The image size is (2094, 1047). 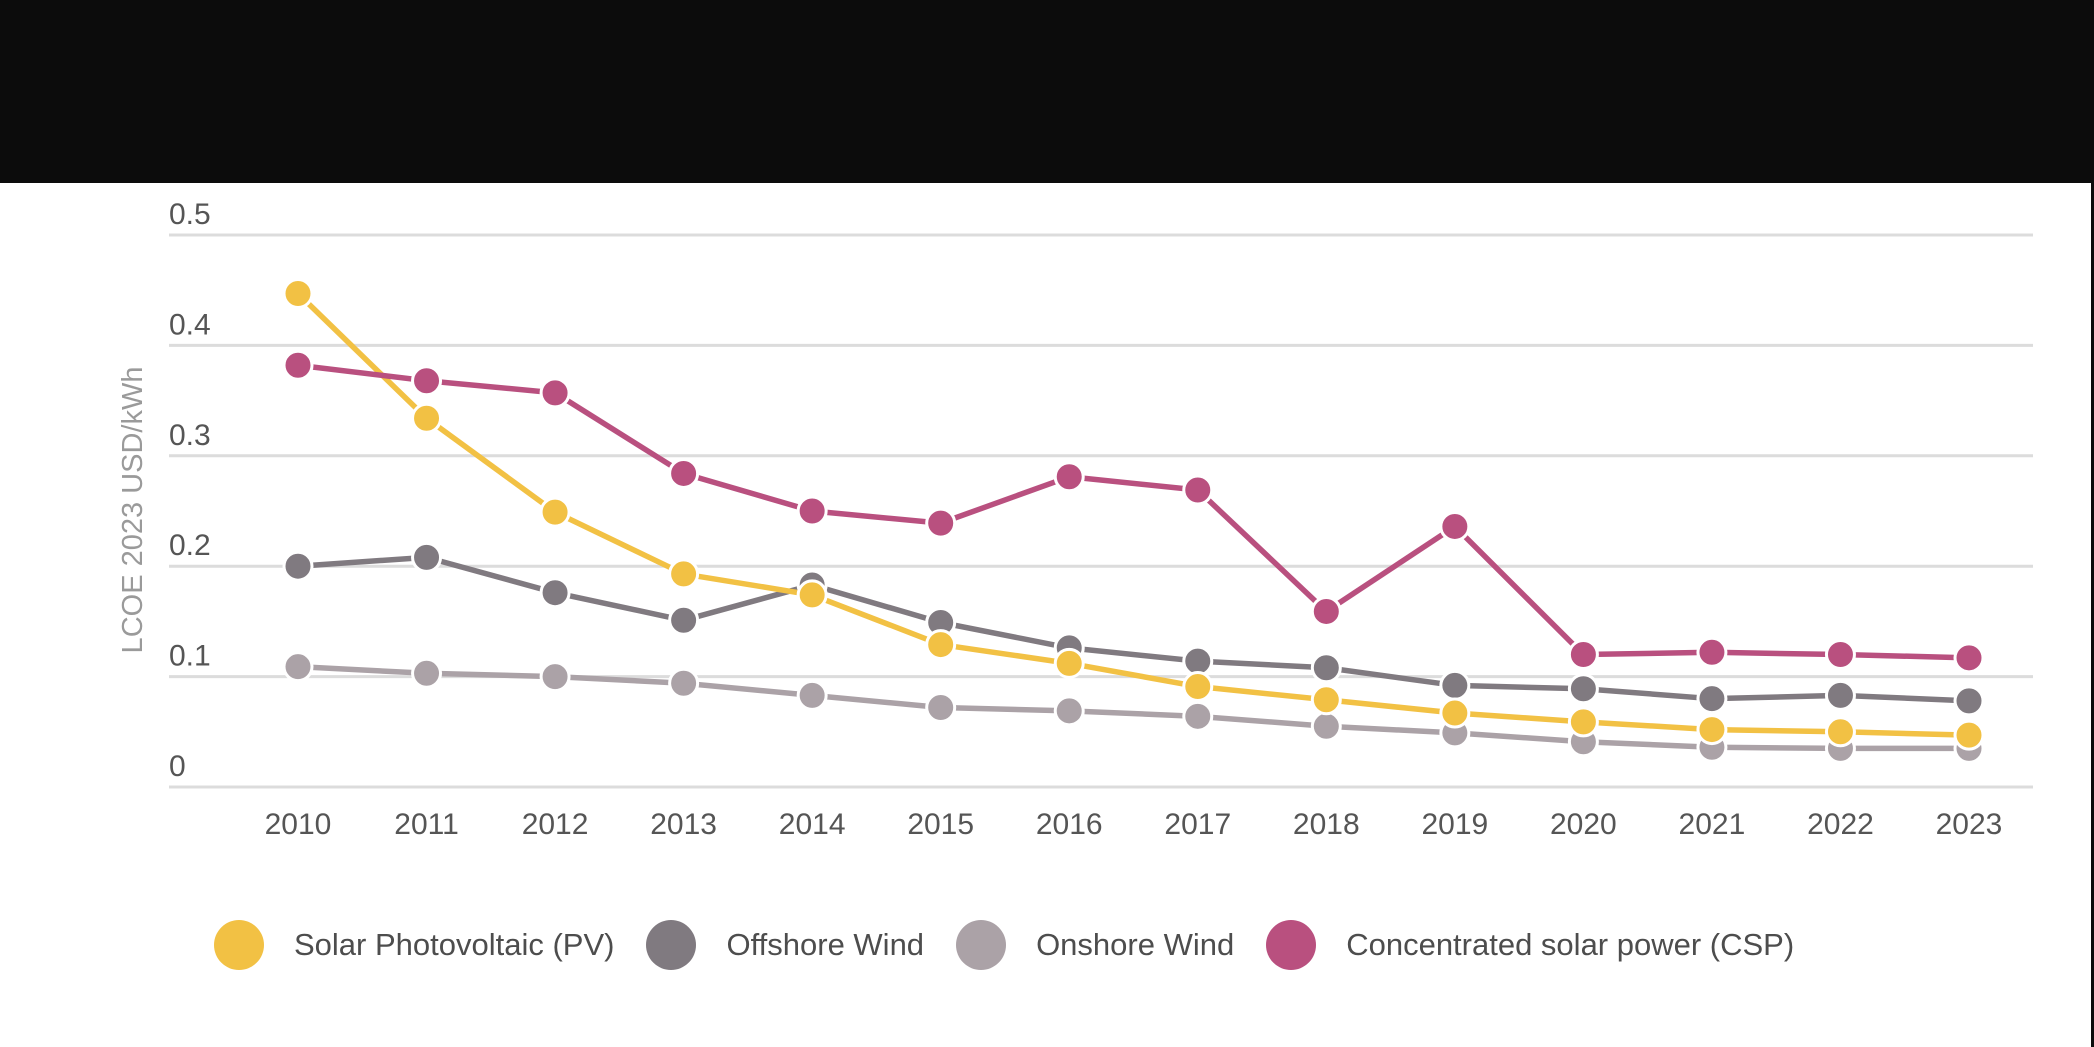 I want to click on y-tick-label: 0.1, so click(x=190, y=656).